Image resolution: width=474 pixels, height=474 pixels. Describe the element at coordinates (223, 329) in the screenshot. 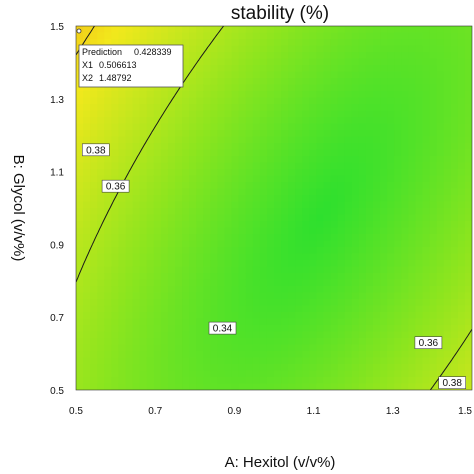

I see `contour-label: 0.34` at that location.